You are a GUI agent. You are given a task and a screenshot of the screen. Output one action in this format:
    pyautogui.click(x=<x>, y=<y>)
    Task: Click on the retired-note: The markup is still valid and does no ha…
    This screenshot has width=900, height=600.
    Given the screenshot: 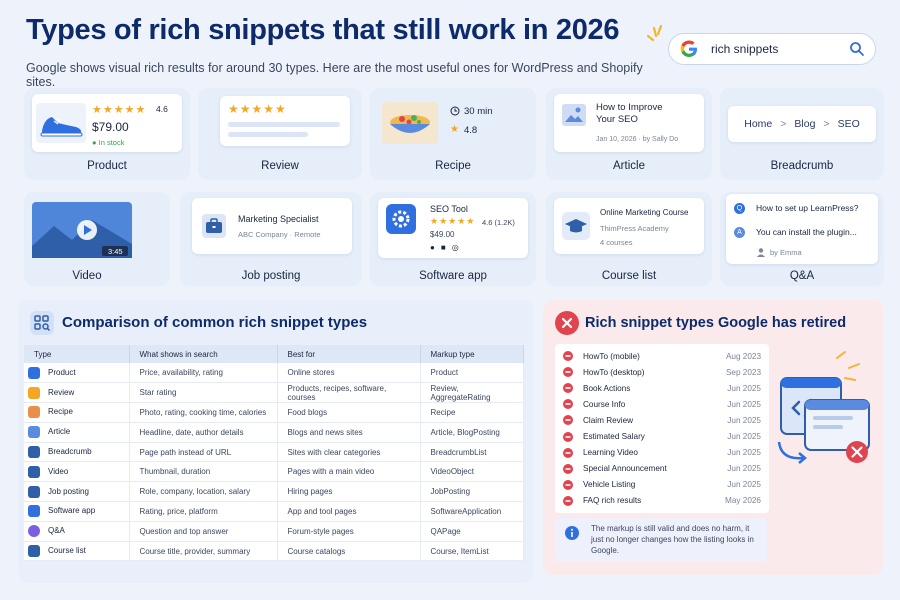 What is the action you would take?
    pyautogui.click(x=661, y=540)
    